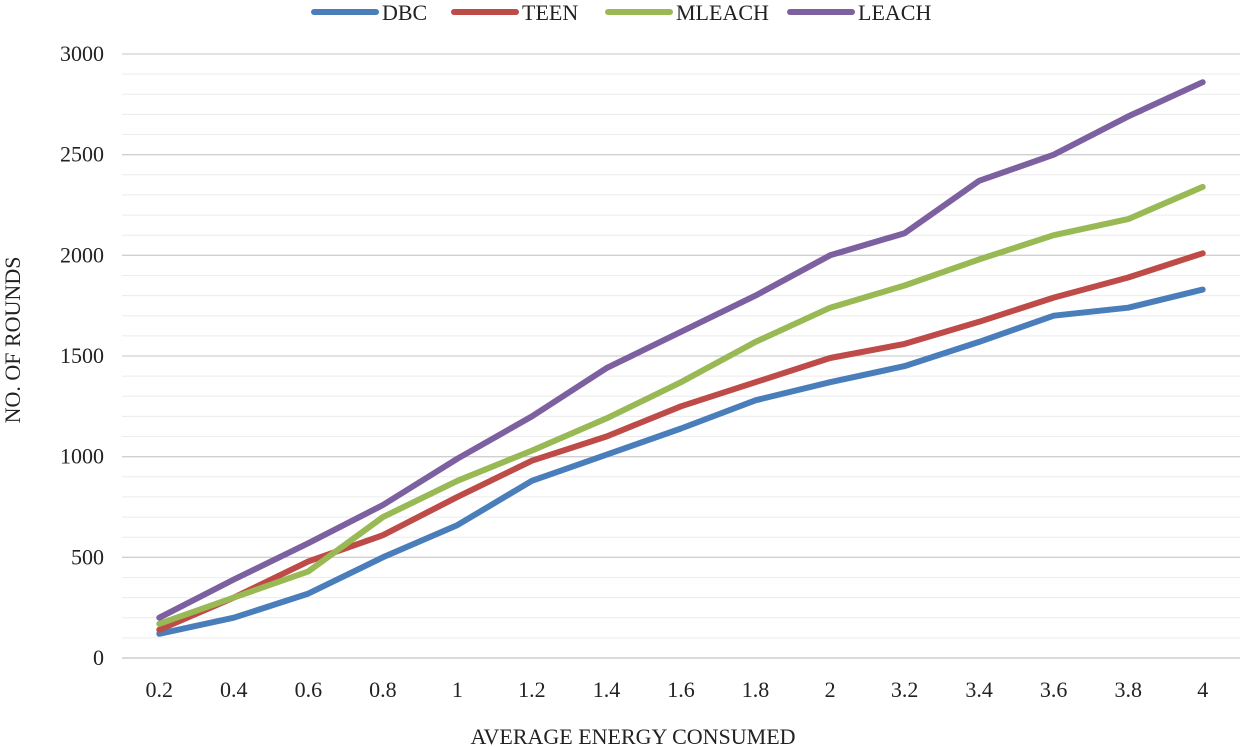 This screenshot has width=1245, height=747. Describe the element at coordinates (98, 657) in the screenshot. I see `y-tick-label: 0` at that location.